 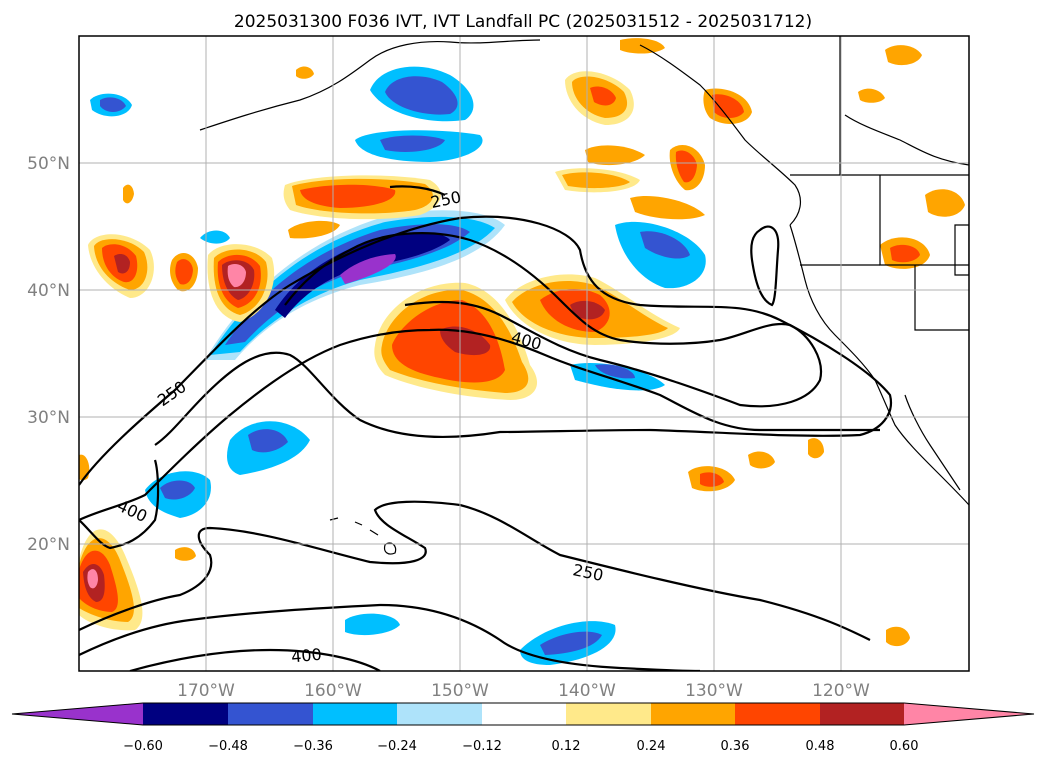 I want to click on neg-blob-north2-mid, so click(x=412, y=143).